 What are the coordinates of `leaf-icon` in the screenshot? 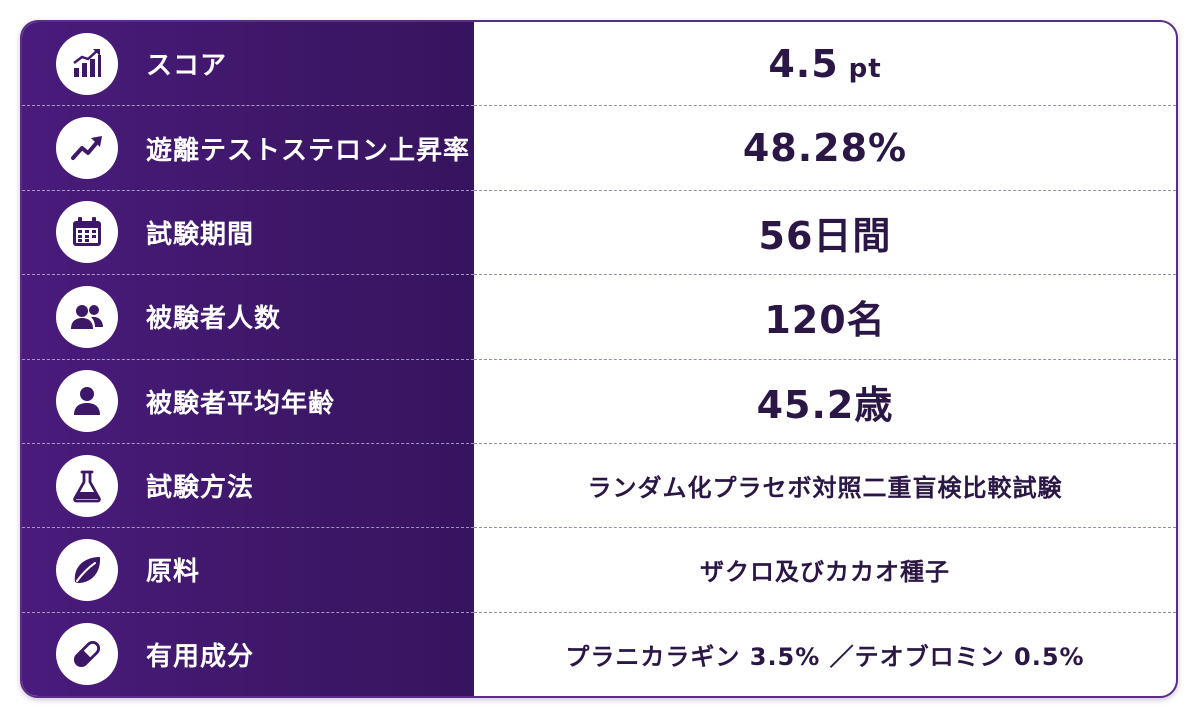 It's located at (87, 569).